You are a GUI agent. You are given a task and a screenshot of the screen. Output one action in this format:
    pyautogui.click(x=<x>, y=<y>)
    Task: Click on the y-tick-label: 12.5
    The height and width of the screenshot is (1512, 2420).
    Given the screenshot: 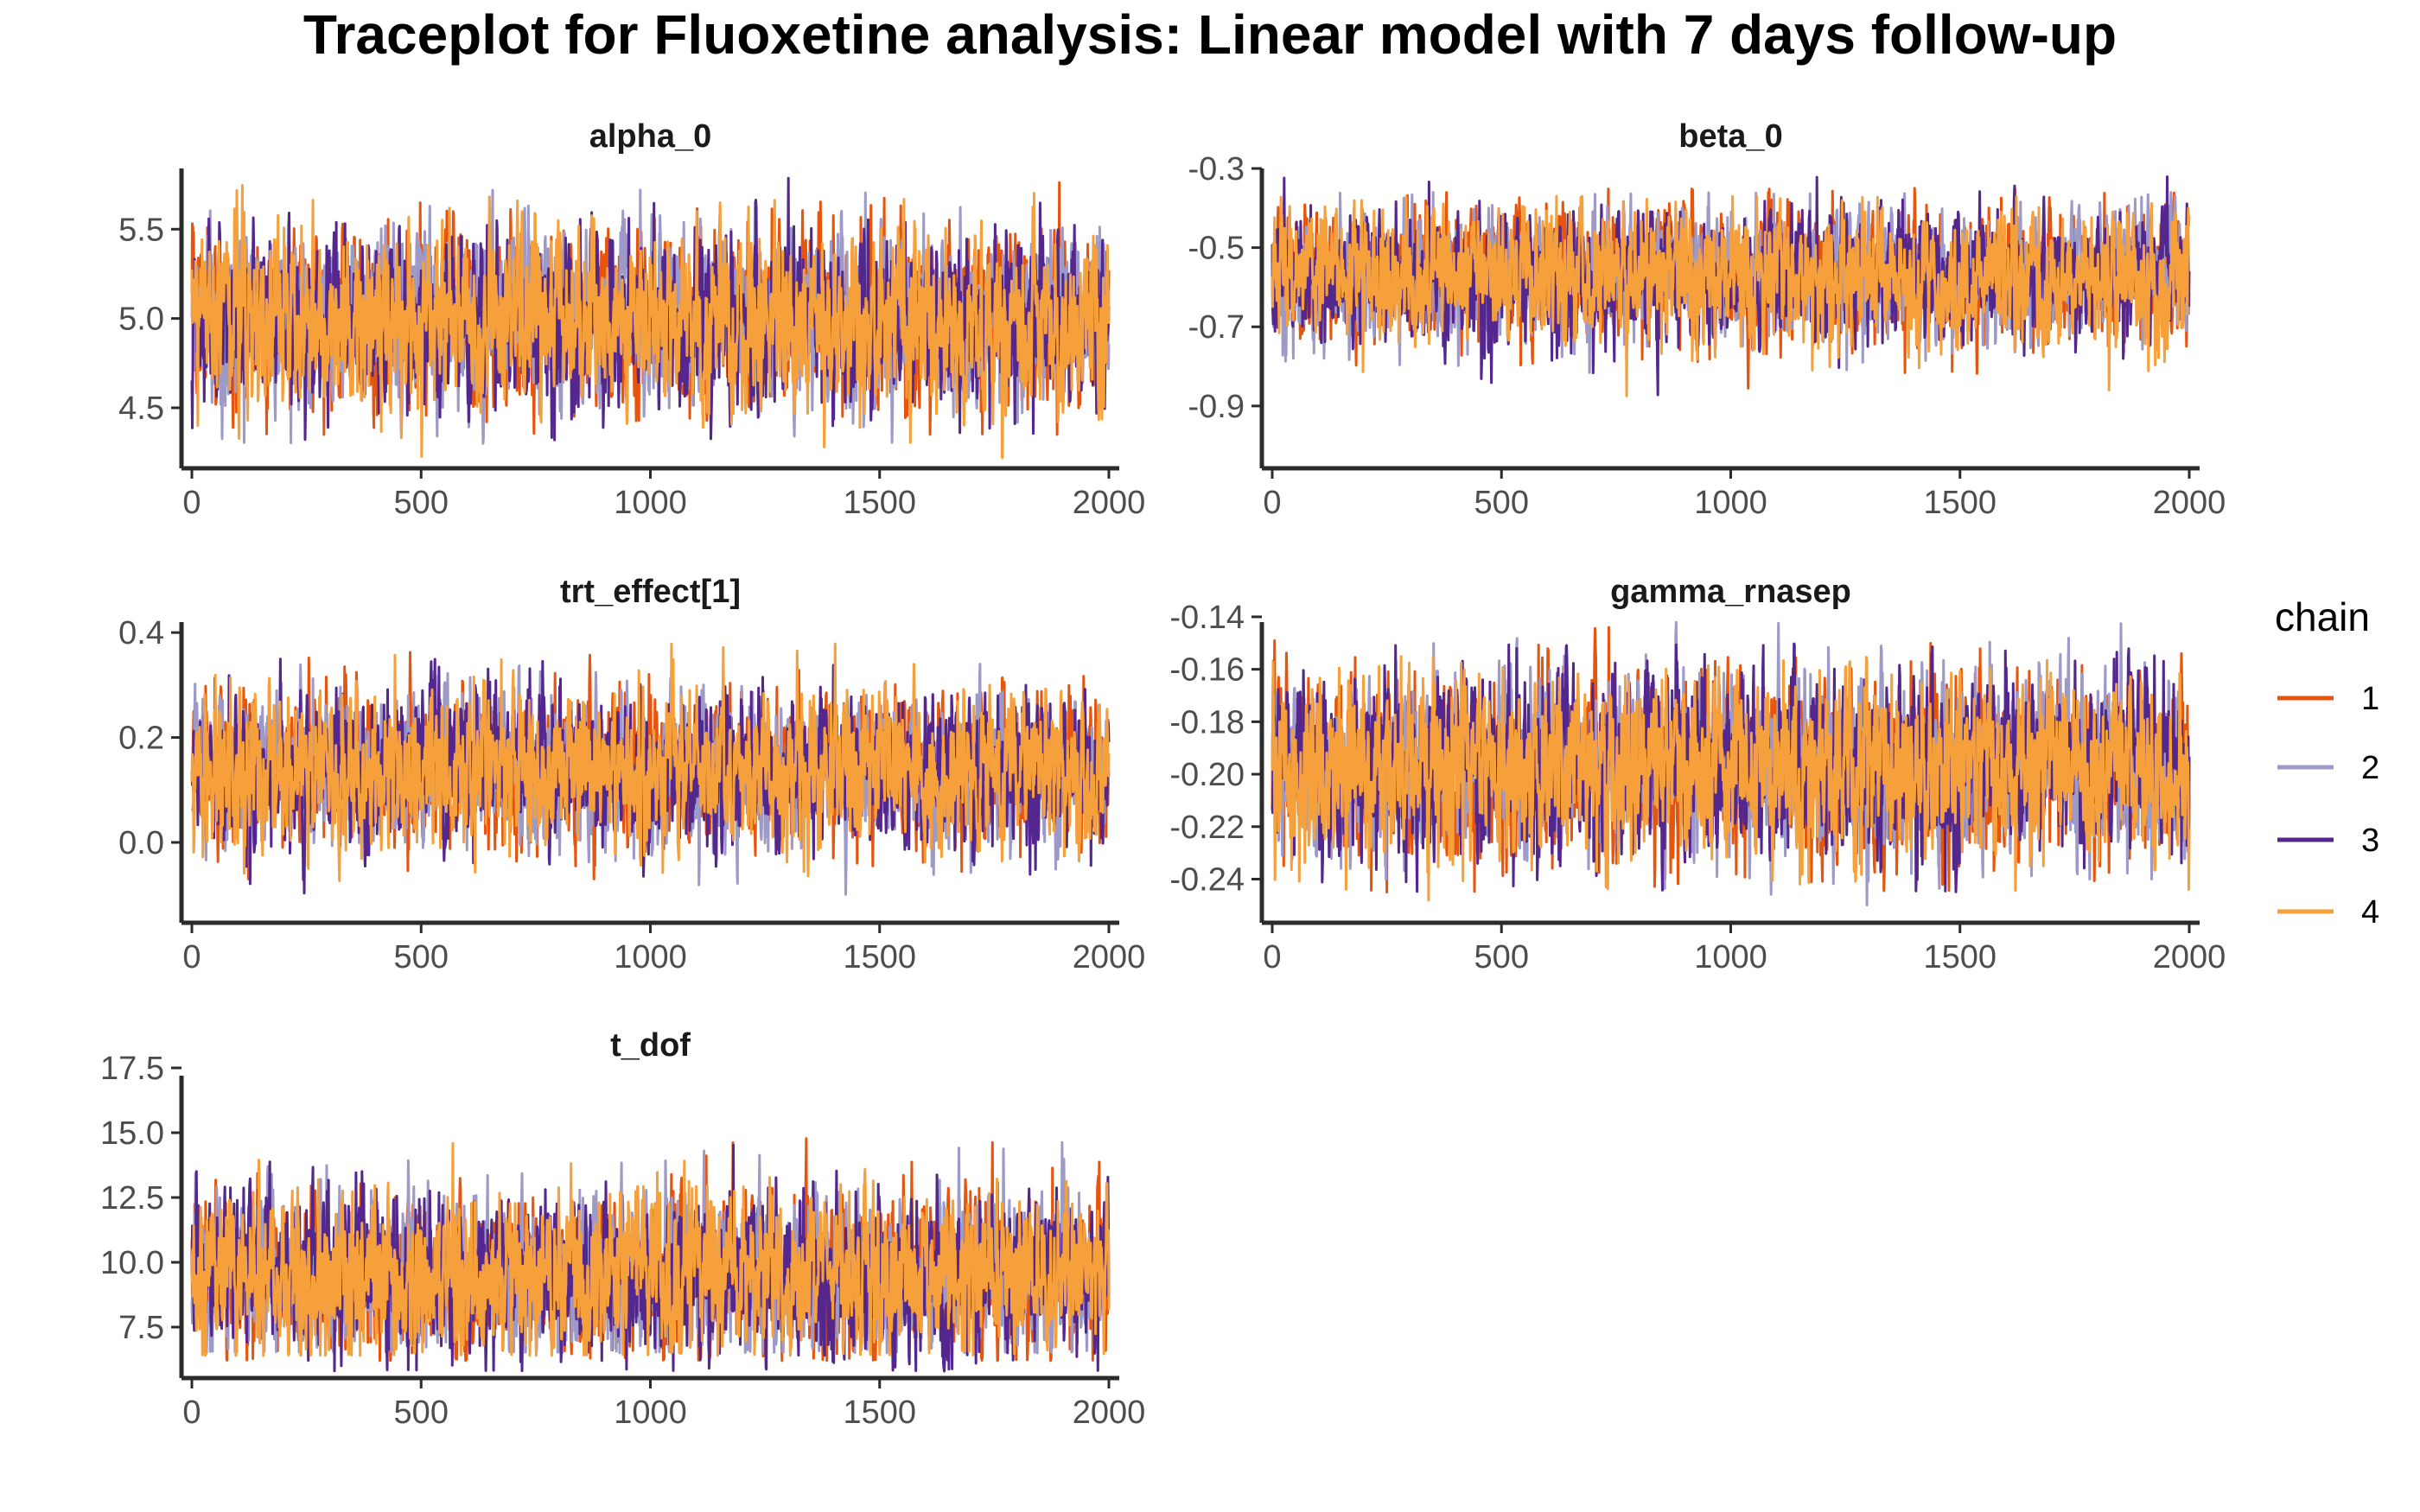 What is the action you would take?
    pyautogui.click(x=132, y=1198)
    